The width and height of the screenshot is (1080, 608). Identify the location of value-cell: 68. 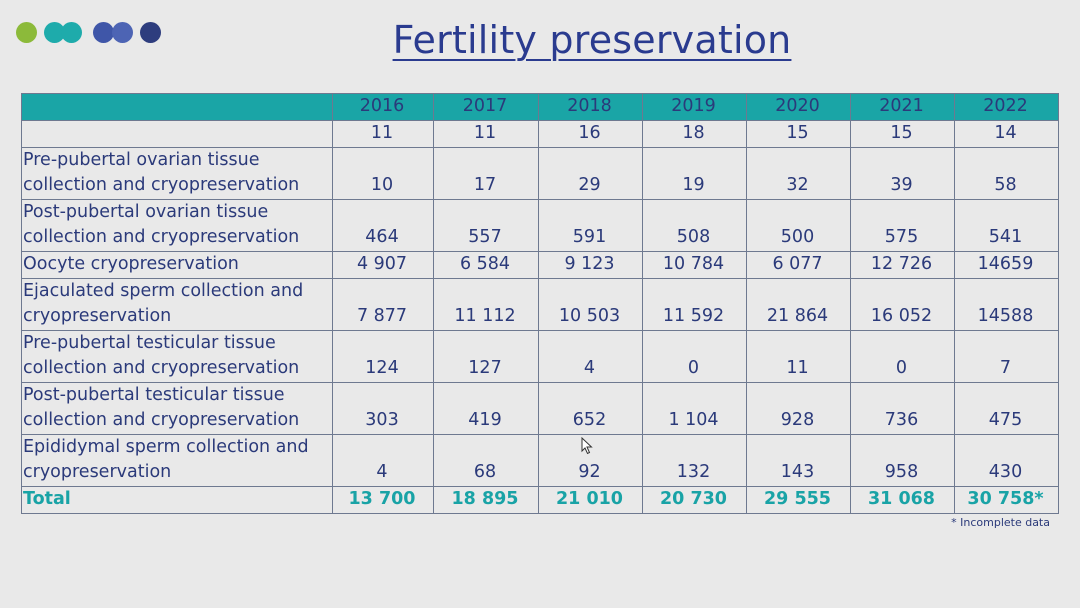
(486, 460).